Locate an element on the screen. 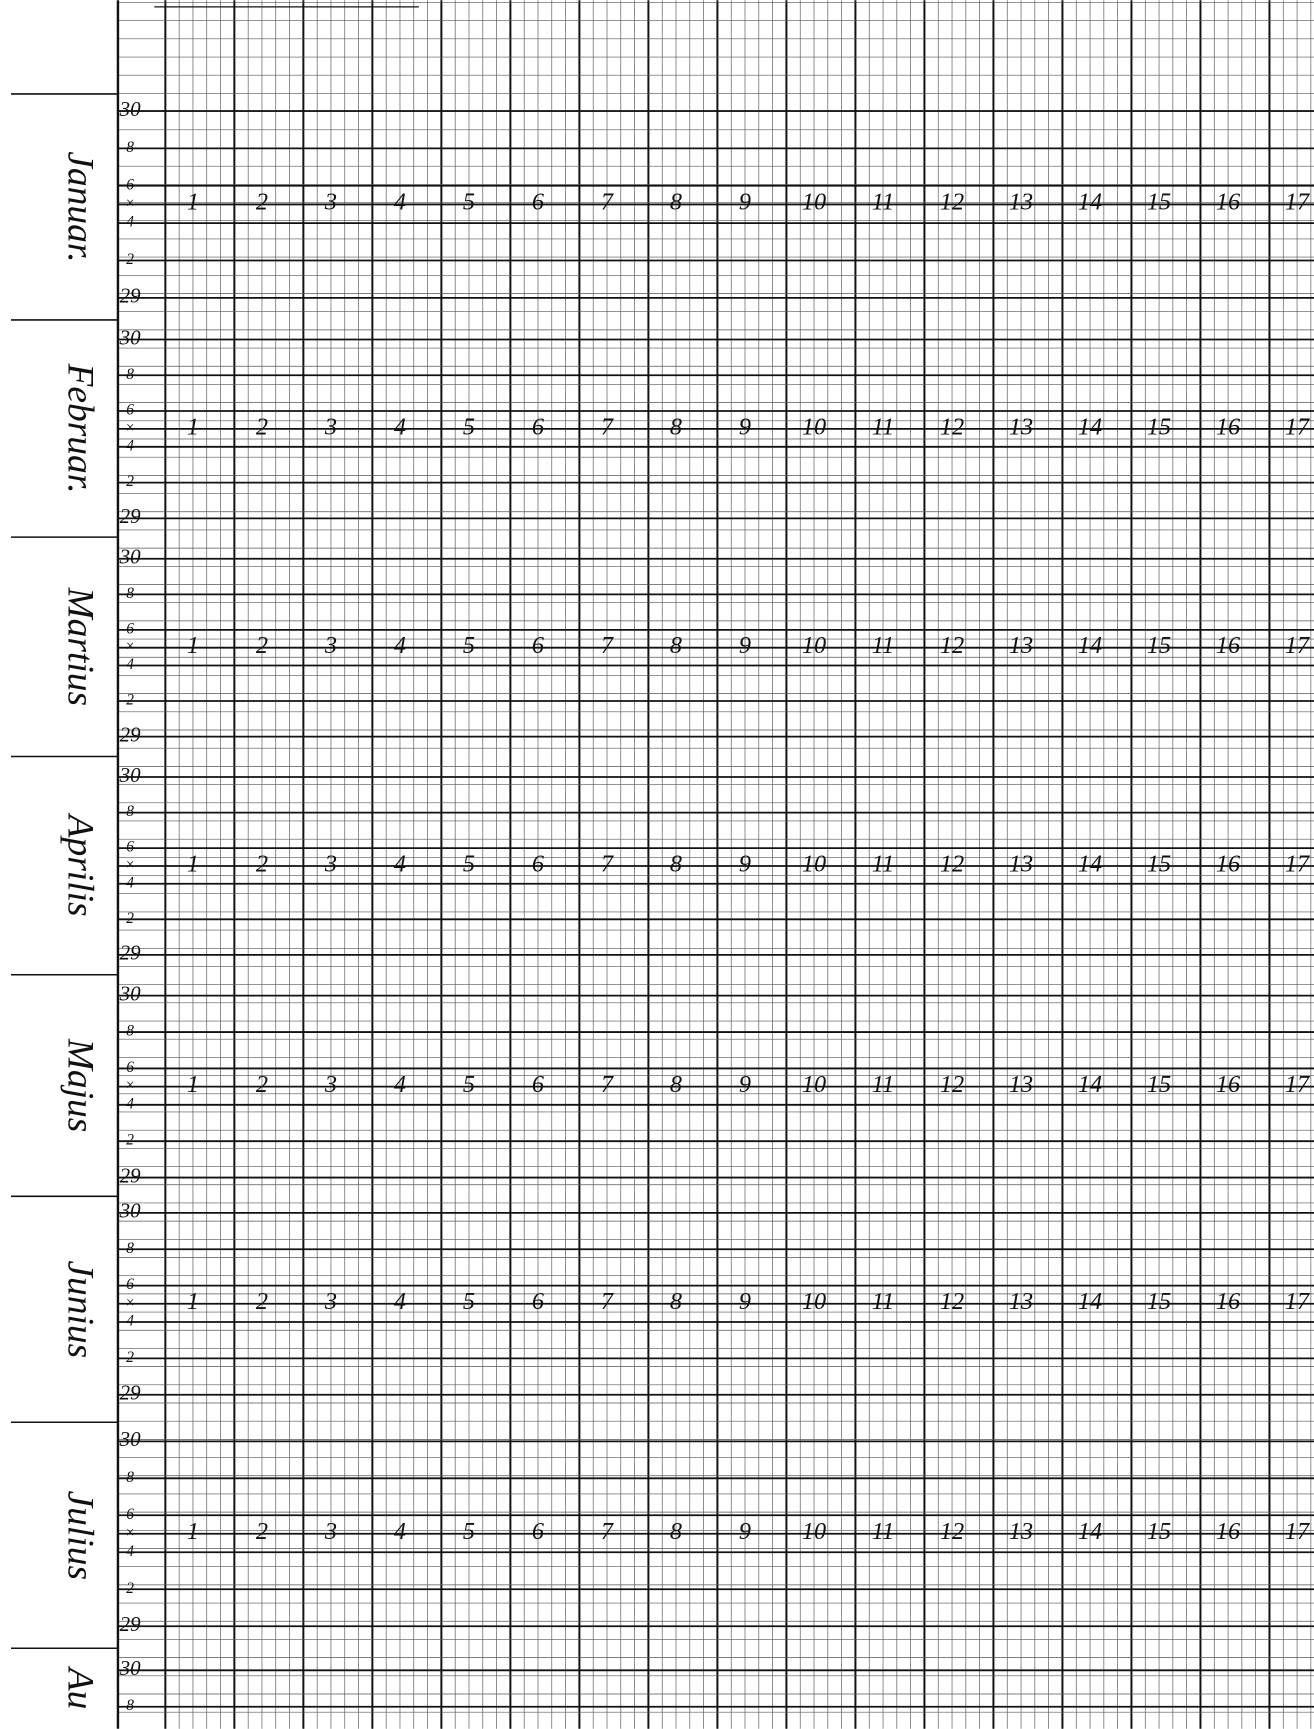  month-title: Junius is located at coordinates (80, 1309).